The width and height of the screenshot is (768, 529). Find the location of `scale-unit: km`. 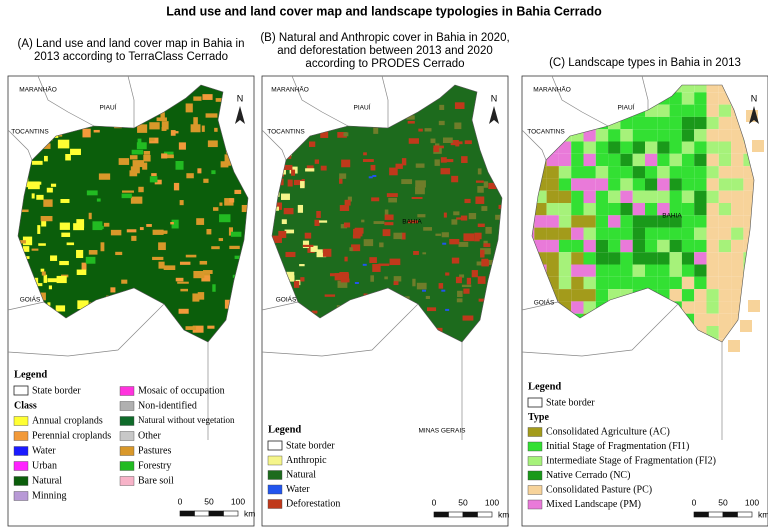

scale-unit: km is located at coordinates (249, 513).